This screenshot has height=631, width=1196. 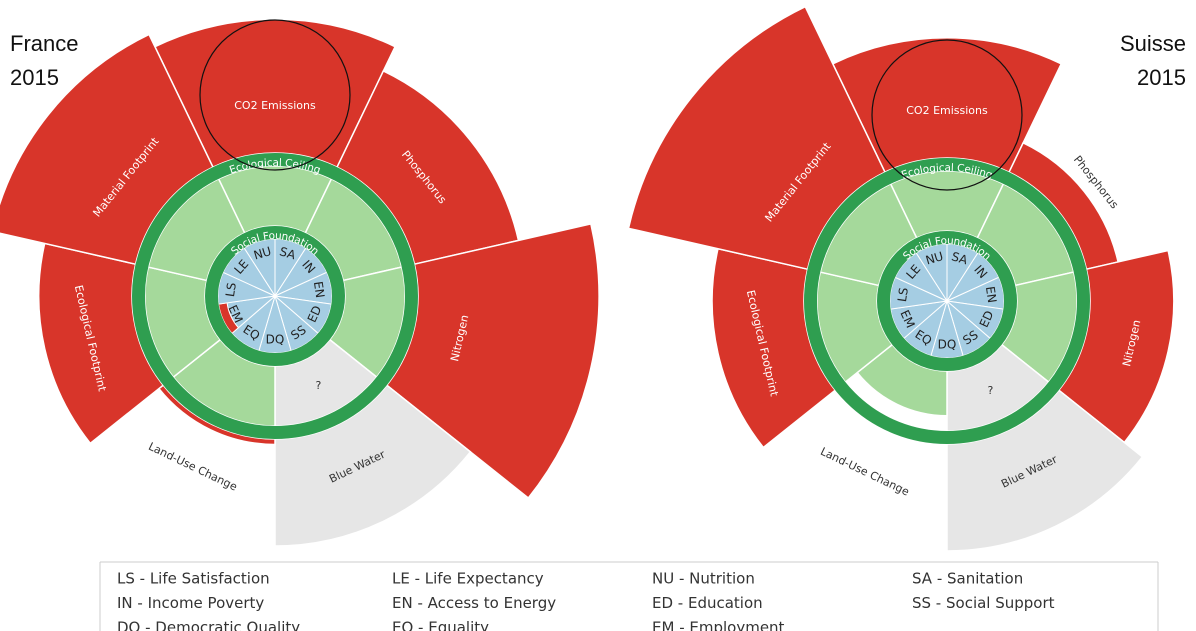 I want to click on legend-entry: LE - Life Expectancy, so click(x=468, y=579).